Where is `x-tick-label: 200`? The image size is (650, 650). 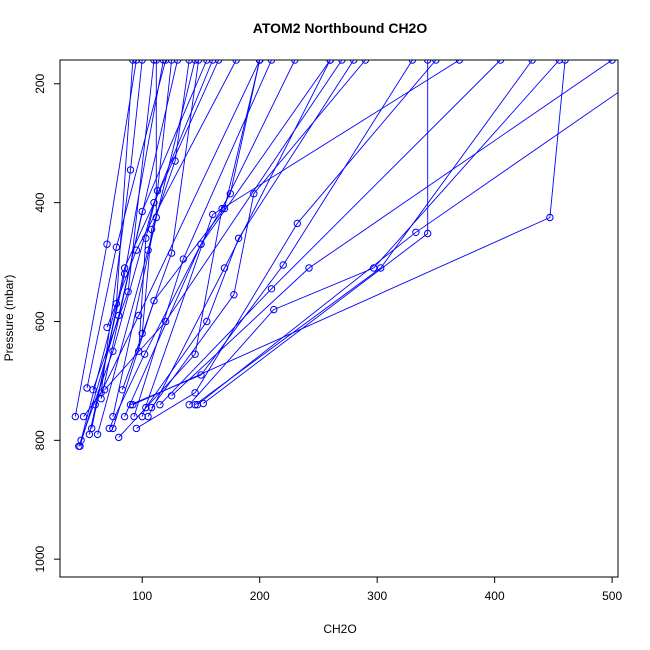 x-tick-label: 200 is located at coordinates (260, 596).